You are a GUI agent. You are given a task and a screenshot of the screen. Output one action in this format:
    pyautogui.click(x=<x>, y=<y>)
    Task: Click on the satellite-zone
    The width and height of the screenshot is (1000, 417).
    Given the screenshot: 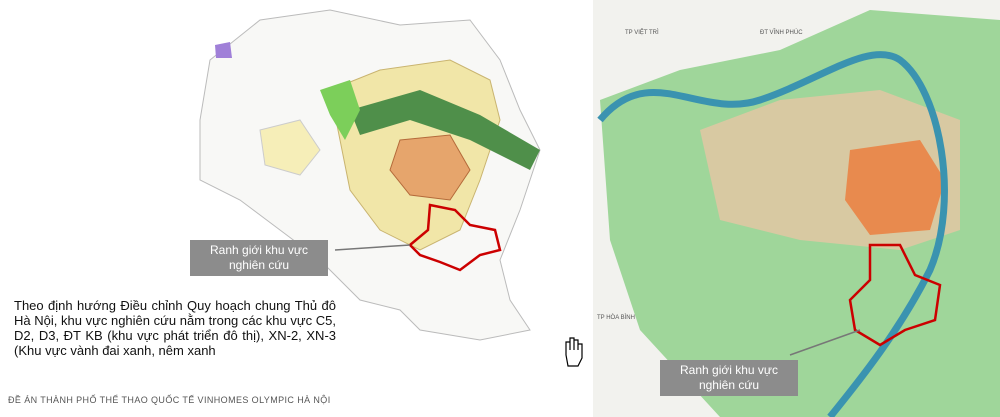 What is the action you would take?
    pyautogui.click(x=290, y=147)
    